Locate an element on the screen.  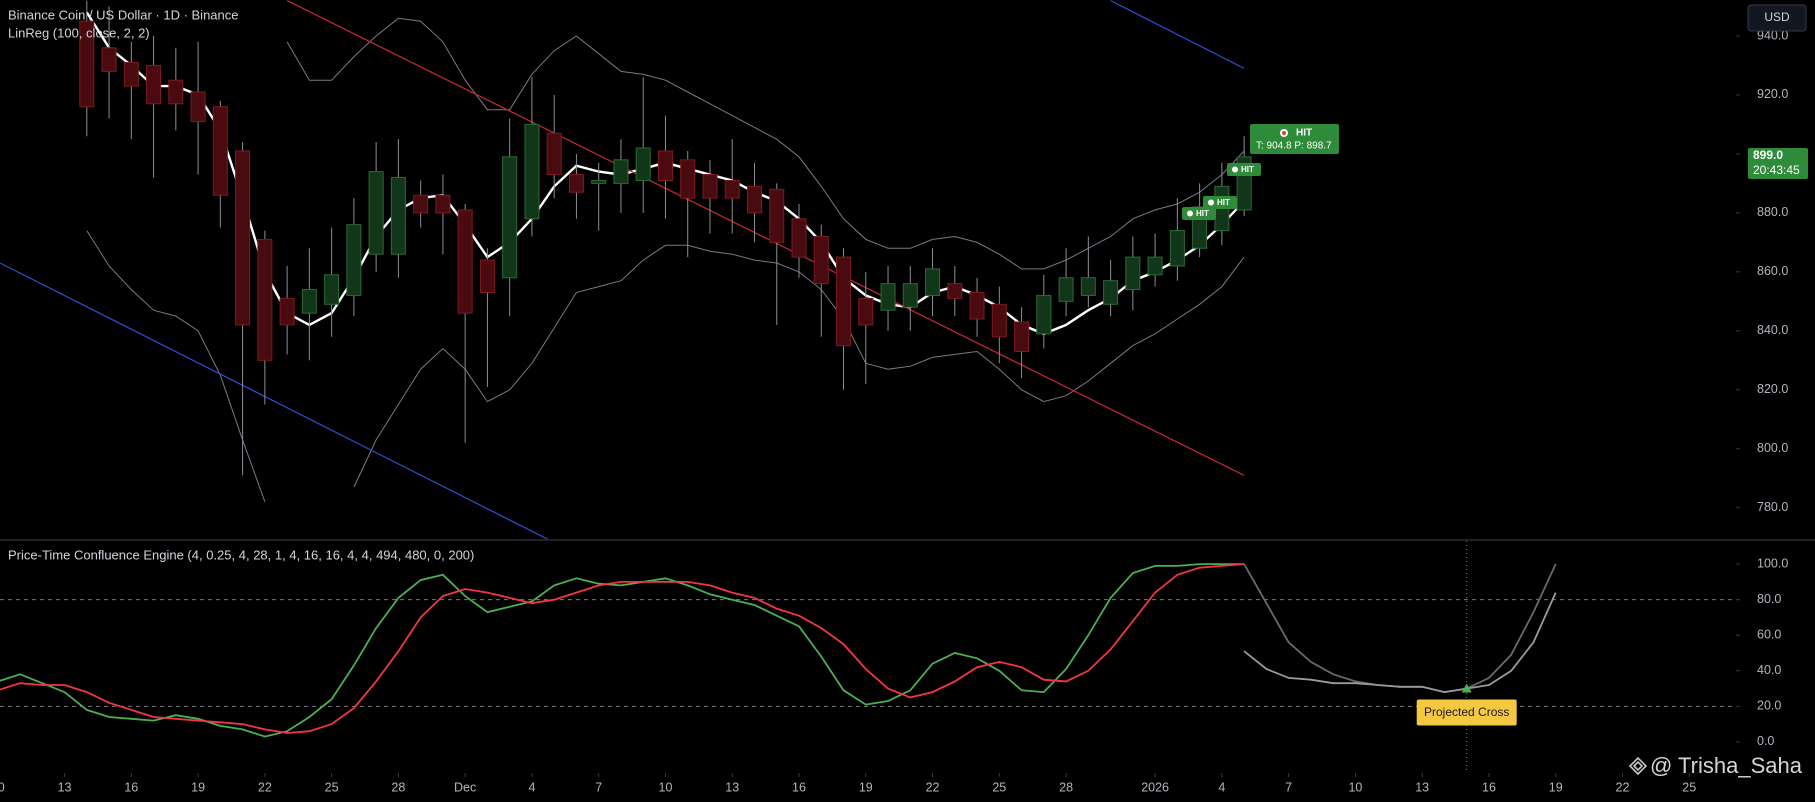
countdown: 20:43:45 is located at coordinates (1776, 170).